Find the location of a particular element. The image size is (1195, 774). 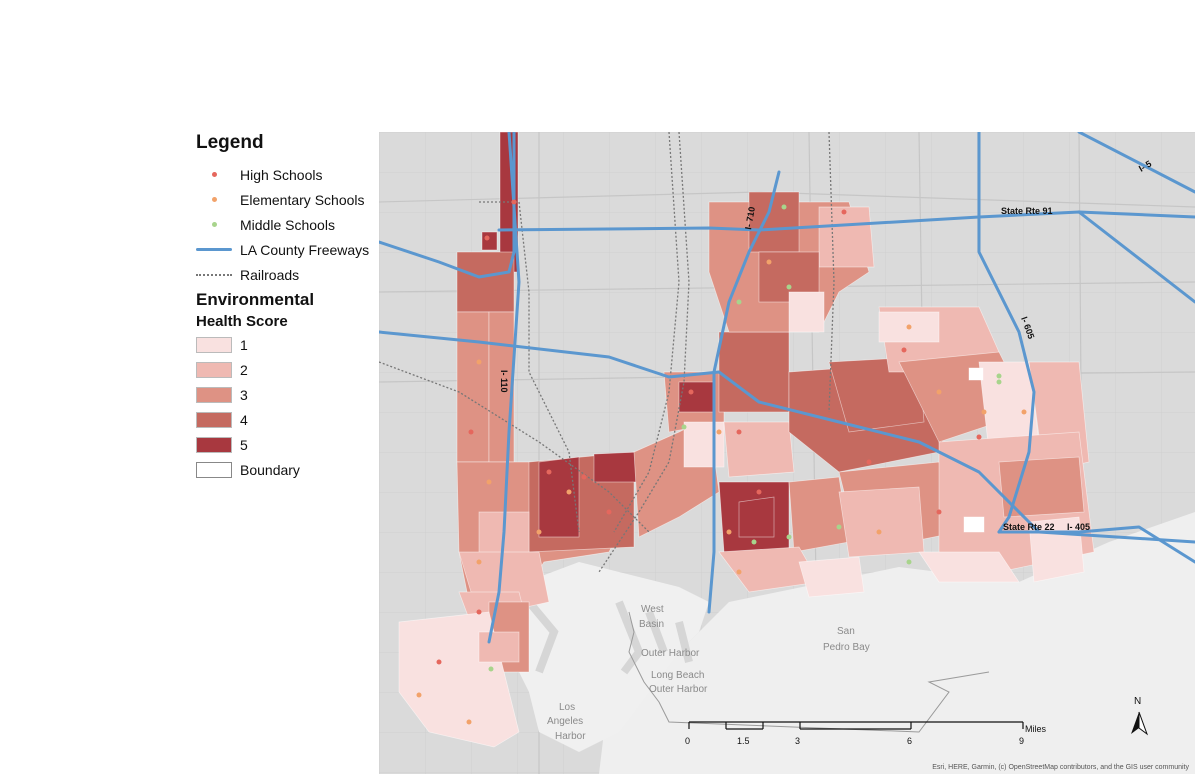

label-san-pedro-bay: Pedro Bay is located at coordinates (846, 647).